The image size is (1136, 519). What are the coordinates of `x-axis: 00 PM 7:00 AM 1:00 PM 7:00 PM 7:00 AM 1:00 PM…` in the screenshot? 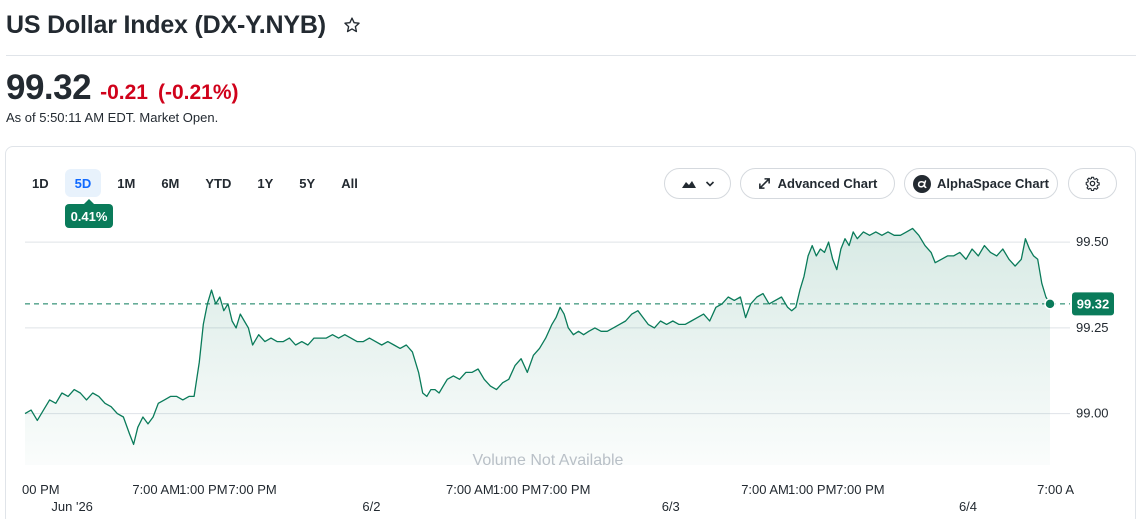 It's located at (548, 498).